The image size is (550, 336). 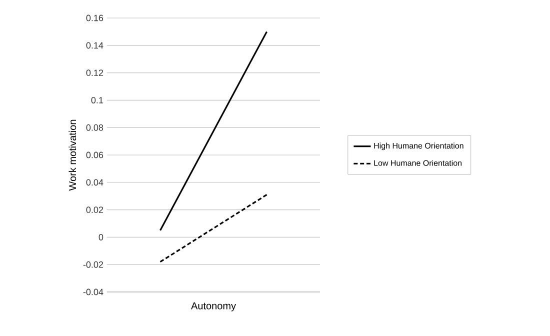 What do you see at coordinates (95, 155) in the screenshot?
I see `y-tick-label: 0.06` at bounding box center [95, 155].